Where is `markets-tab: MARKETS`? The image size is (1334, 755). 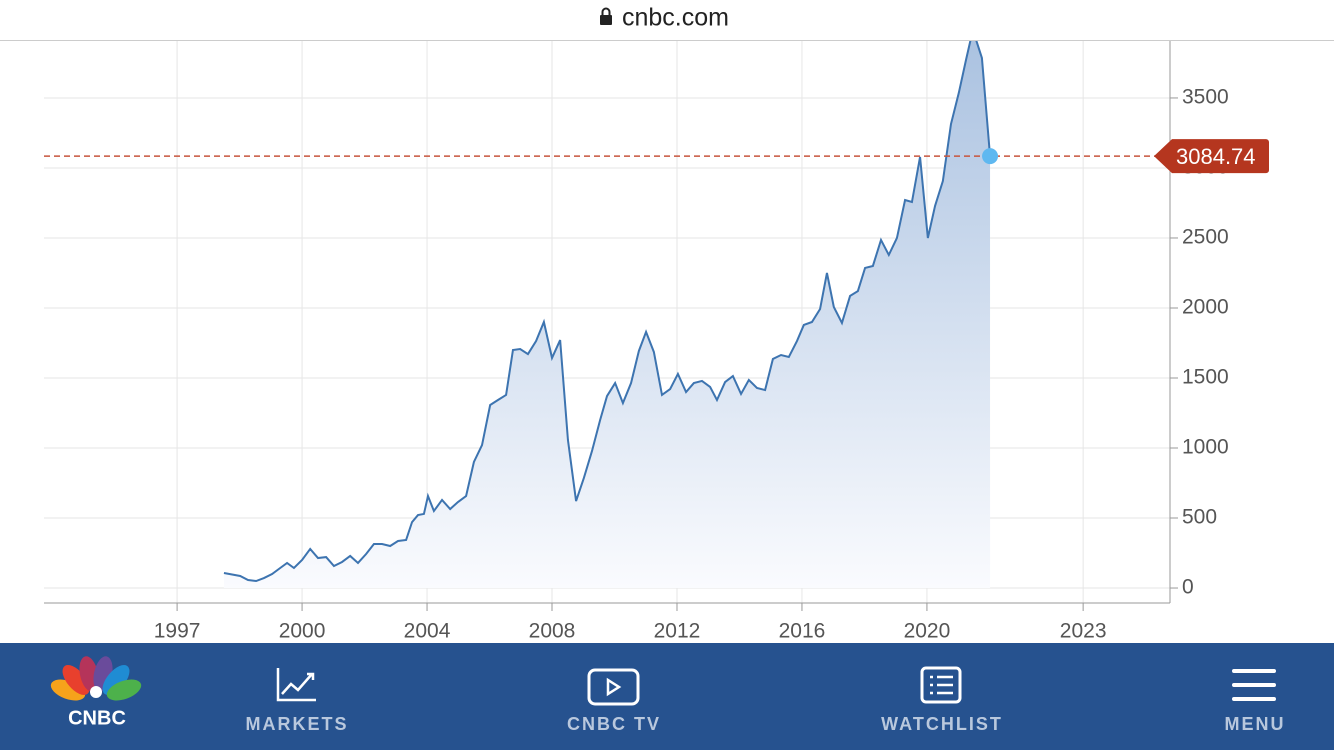 markets-tab: MARKETS is located at coordinates (297, 701).